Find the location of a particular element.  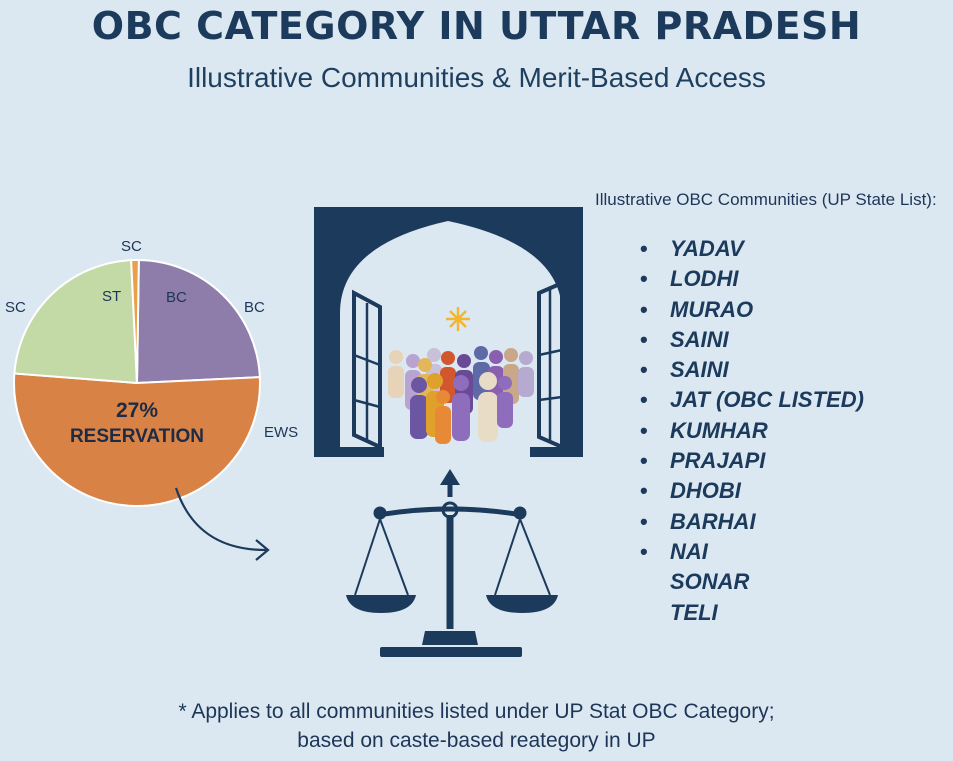

community-name: NAI is located at coordinates (689, 551).